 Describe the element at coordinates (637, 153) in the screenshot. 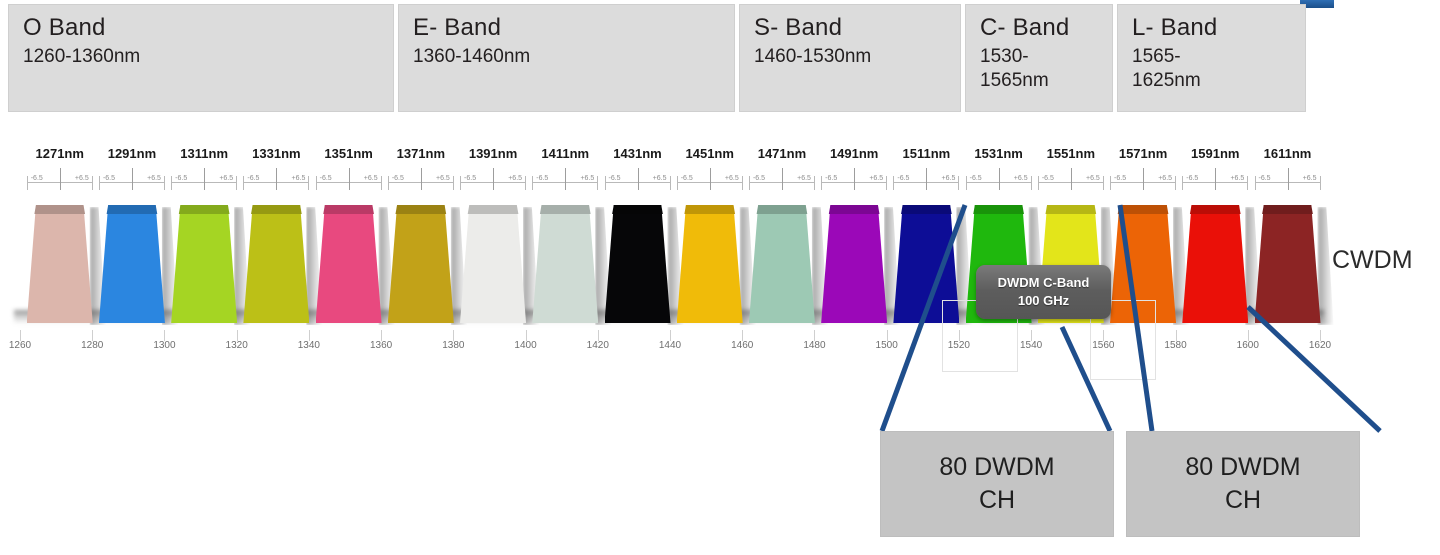

I see `channel-wavelength-label: 1431nm` at that location.